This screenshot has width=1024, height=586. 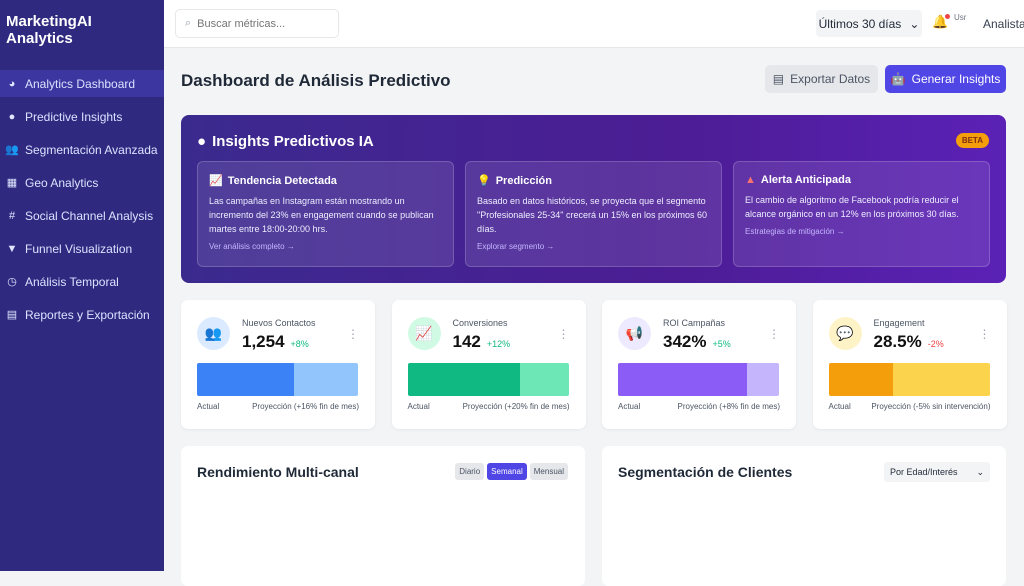 I want to click on bell-icon: 🔔, so click(x=941, y=21).